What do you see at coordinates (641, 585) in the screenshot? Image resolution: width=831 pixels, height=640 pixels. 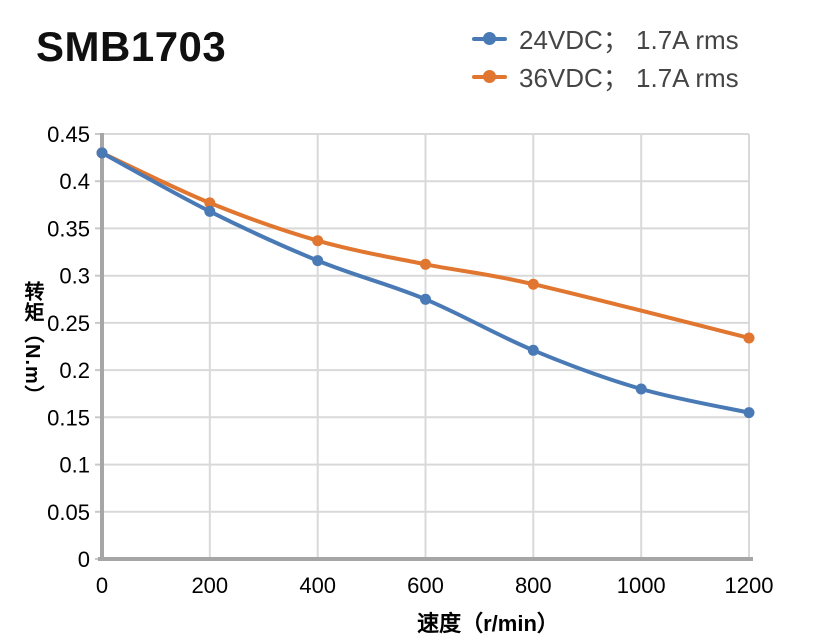 I see `x-tick-label: 1000` at bounding box center [641, 585].